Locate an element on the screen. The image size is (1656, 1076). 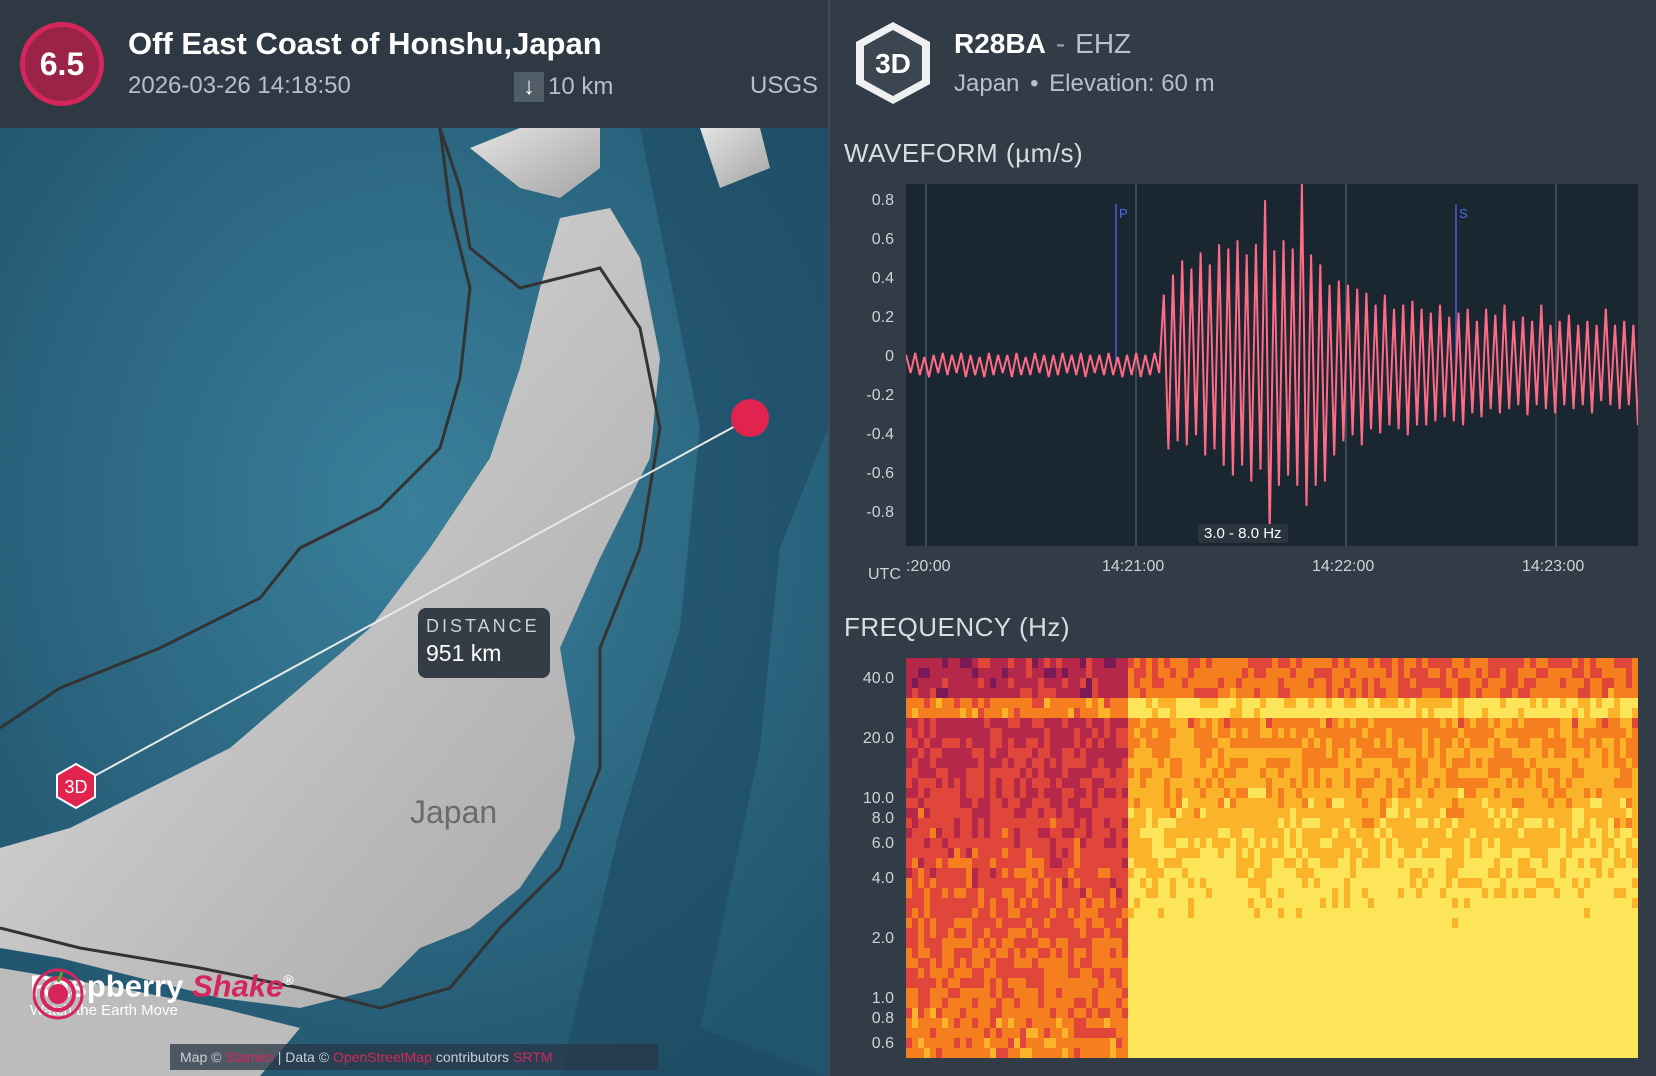
brand-logo: Raspberry Shake® Watch the Earth Move is located at coordinates (162, 992).